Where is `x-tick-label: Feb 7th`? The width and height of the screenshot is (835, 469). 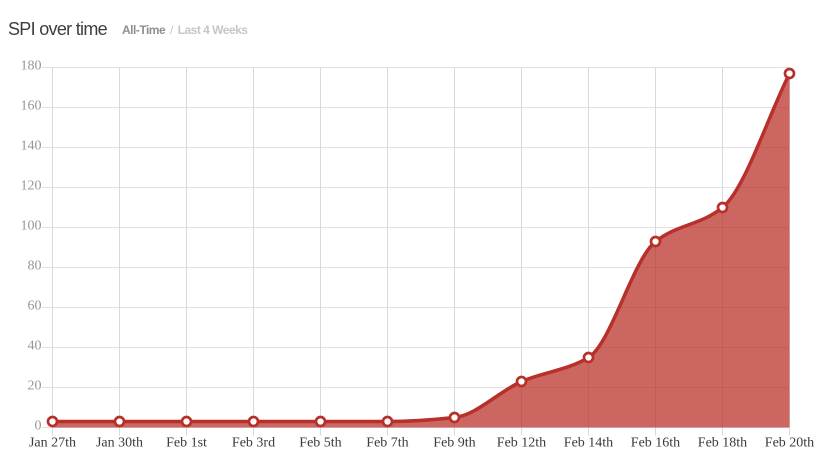
x-tick-label: Feb 7th is located at coordinates (387, 443).